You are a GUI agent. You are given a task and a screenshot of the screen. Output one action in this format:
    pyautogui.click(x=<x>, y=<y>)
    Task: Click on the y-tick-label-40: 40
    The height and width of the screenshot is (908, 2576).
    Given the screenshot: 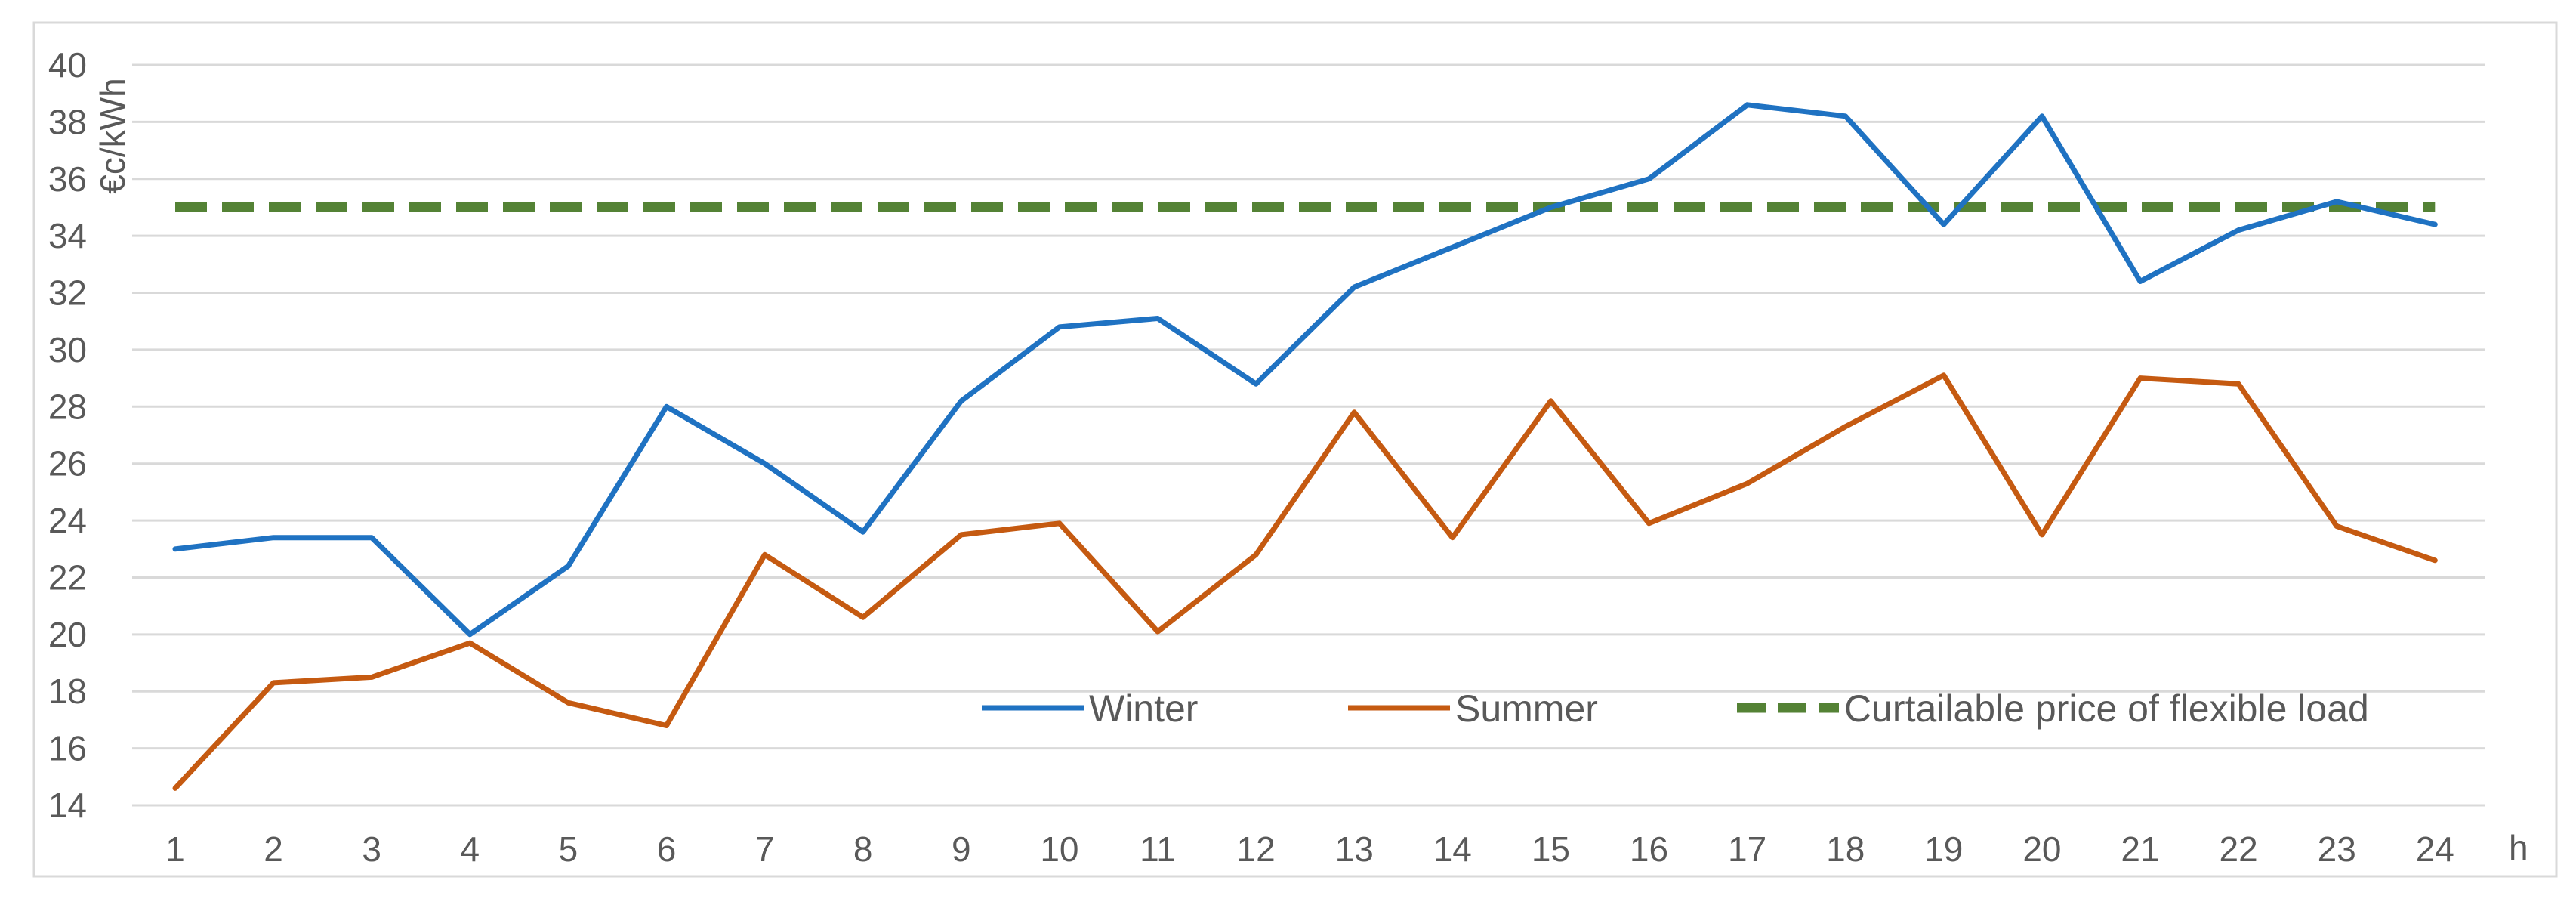 What is the action you would take?
    pyautogui.click(x=67, y=65)
    